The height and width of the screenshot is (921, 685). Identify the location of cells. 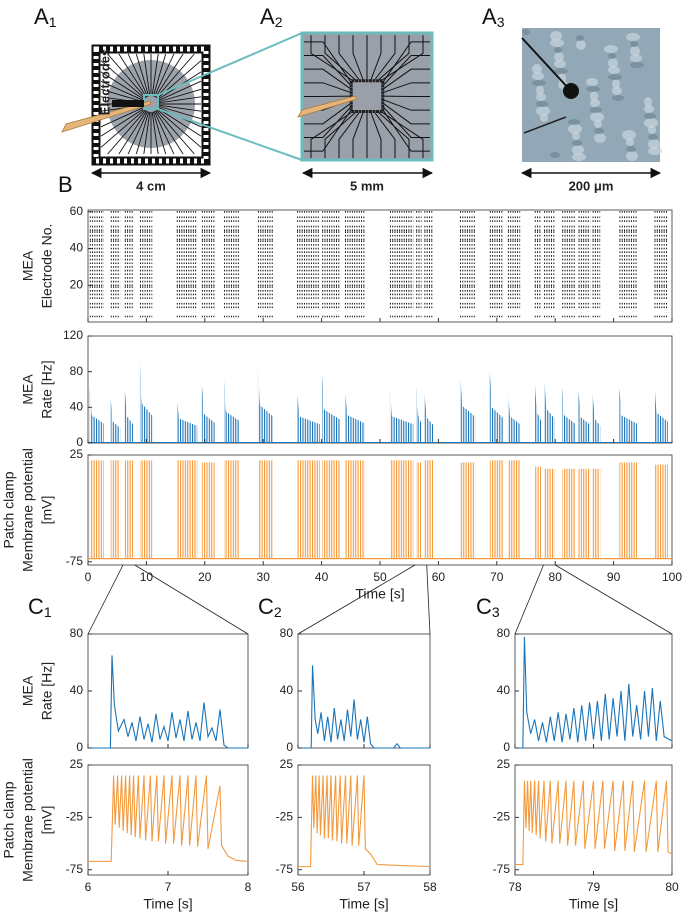
(592, 95).